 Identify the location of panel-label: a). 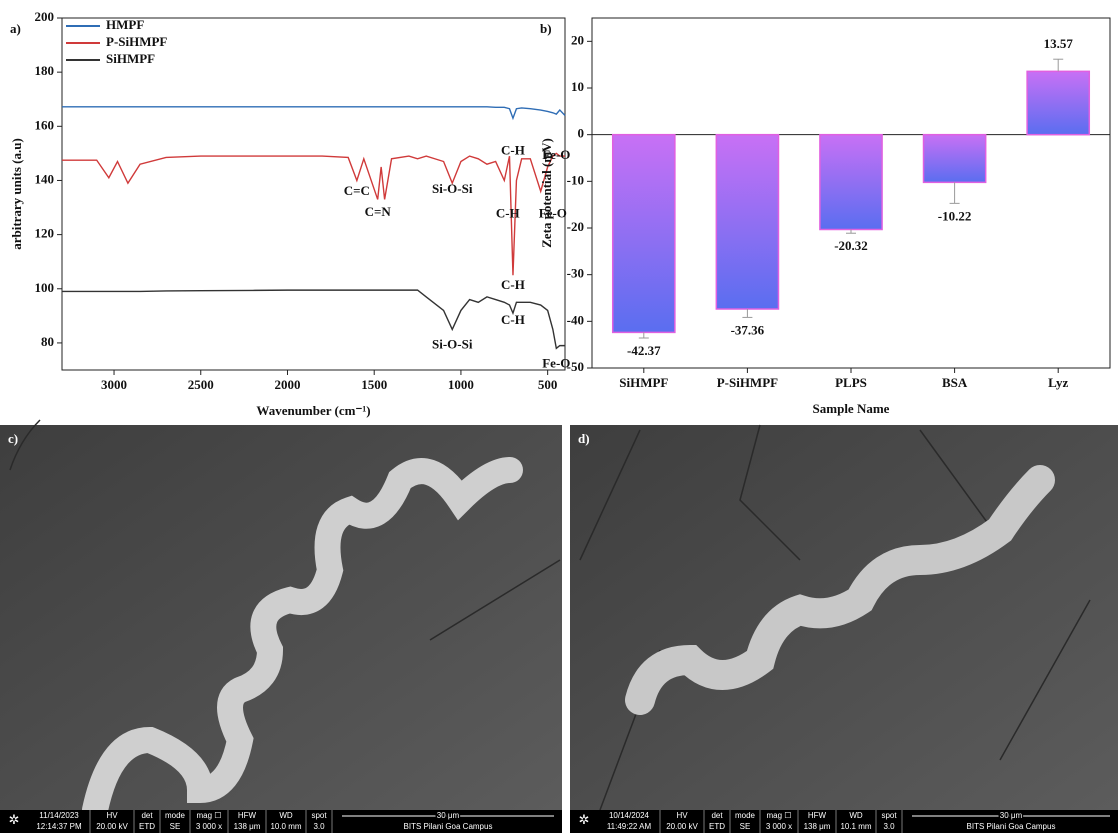
(15, 28).